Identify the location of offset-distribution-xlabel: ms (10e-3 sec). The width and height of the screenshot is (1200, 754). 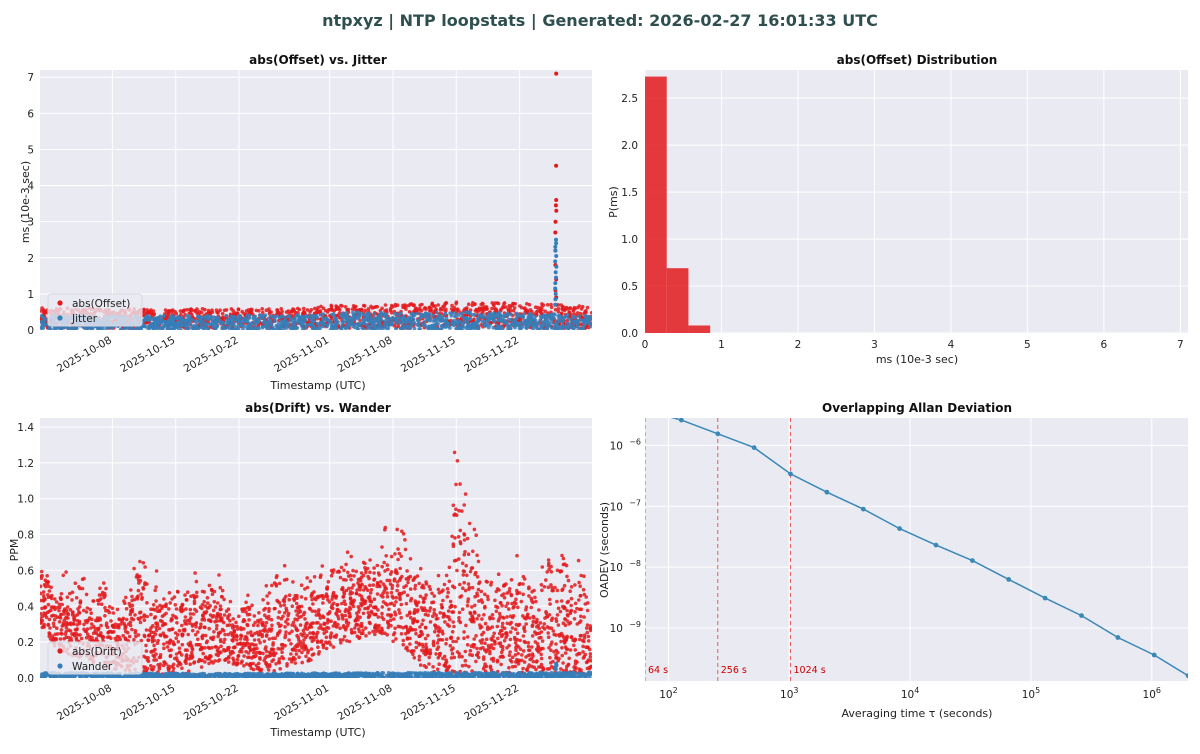
(917, 359).